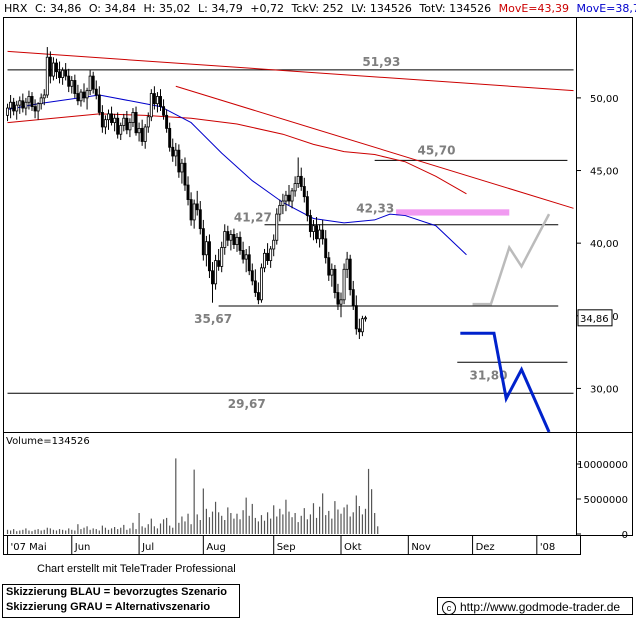  I want to click on scenario-blue-path, so click(505, 382).